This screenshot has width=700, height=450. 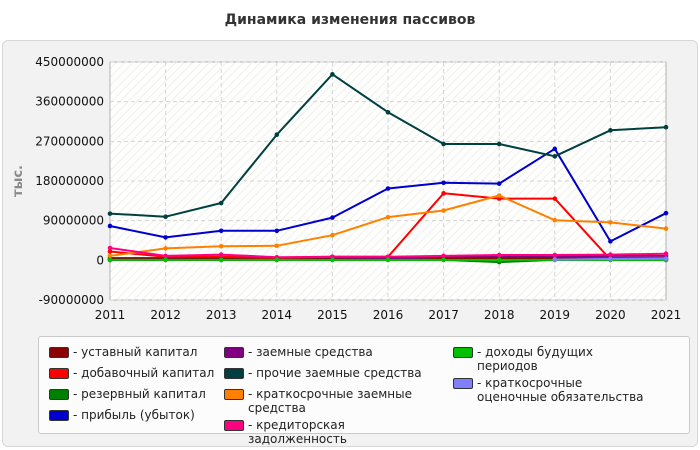 I want to click on legend-item: - добавочный капитал, so click(x=134, y=375).